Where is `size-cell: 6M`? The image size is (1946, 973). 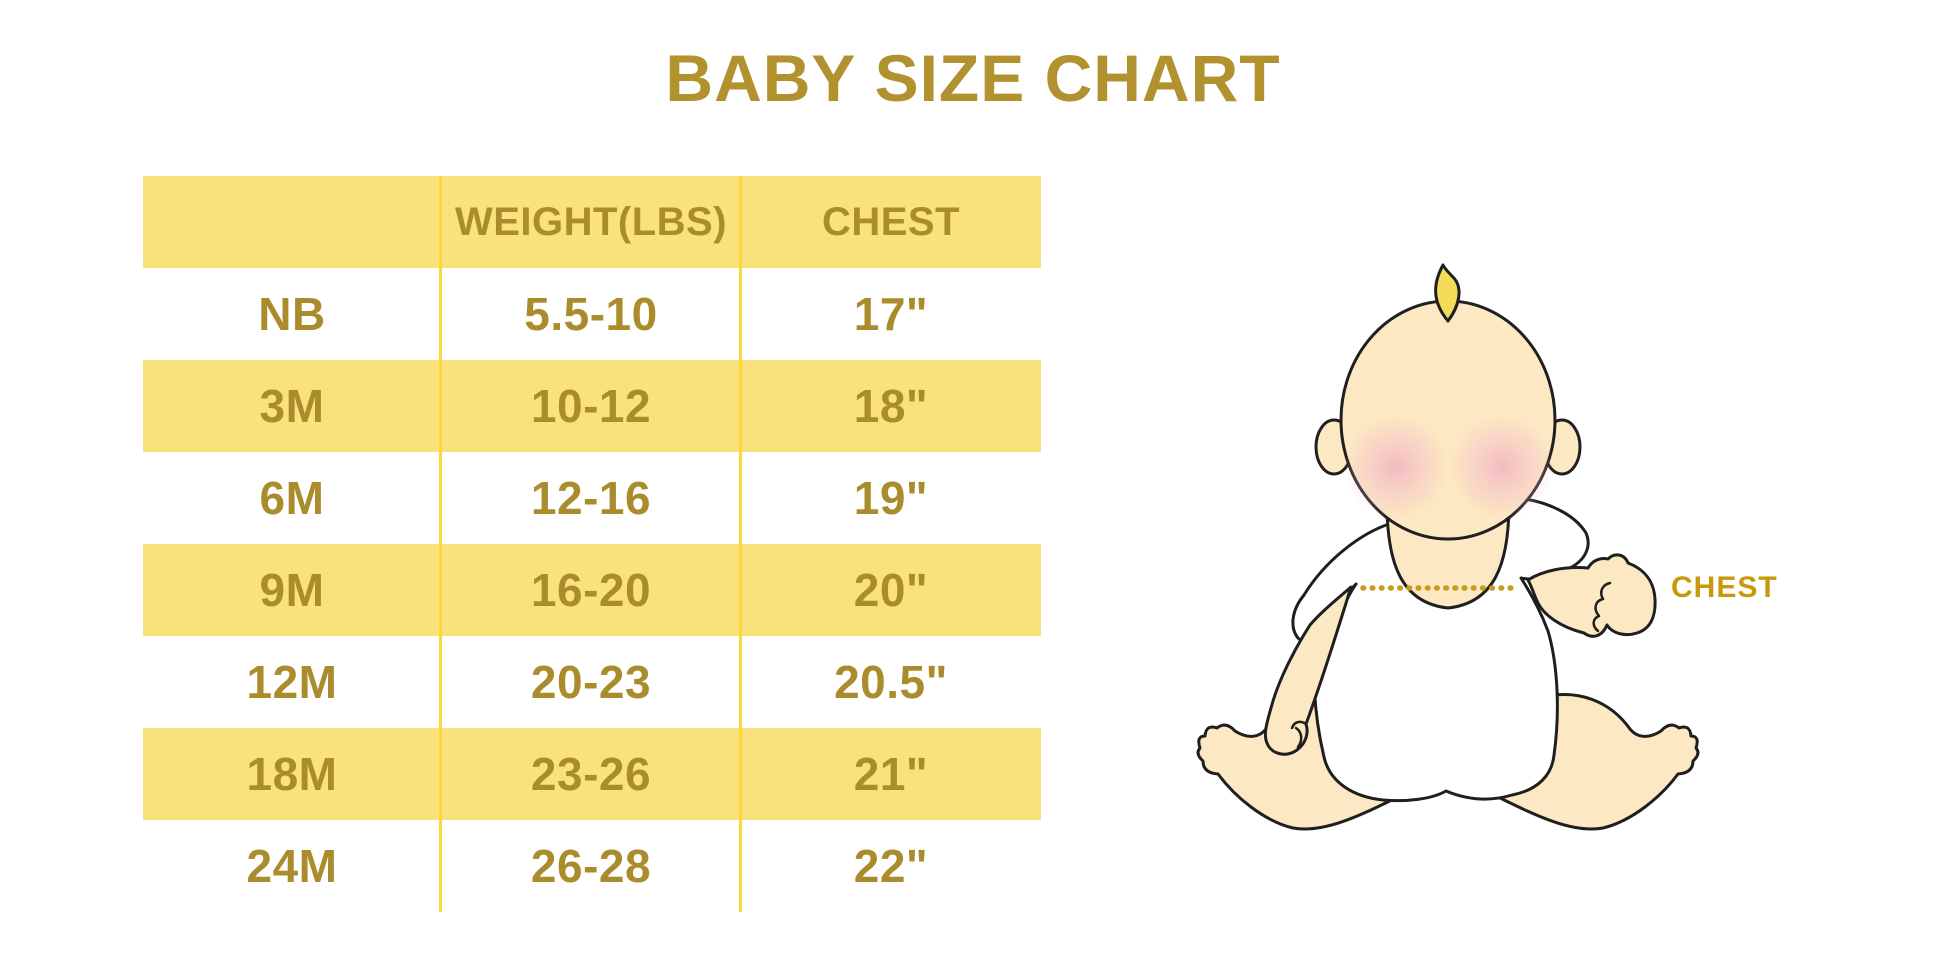
size-cell: 6M is located at coordinates (292, 498).